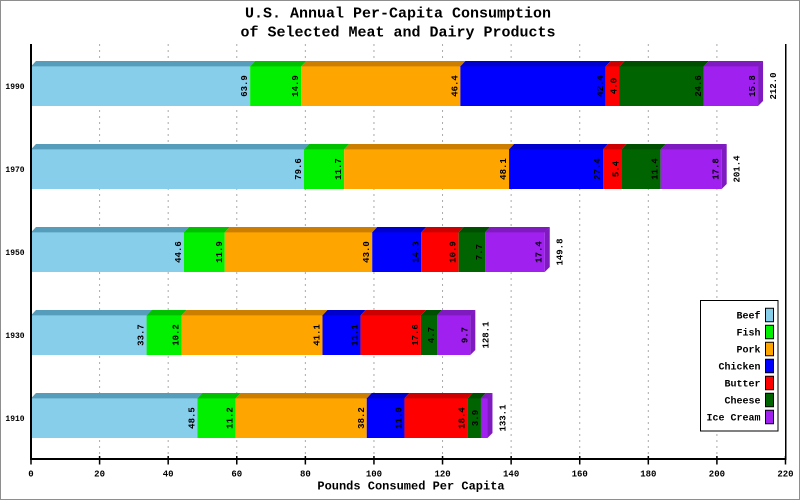  What do you see at coordinates (14, 170) in the screenshot?
I see `svg-text: 1970` at bounding box center [14, 170].